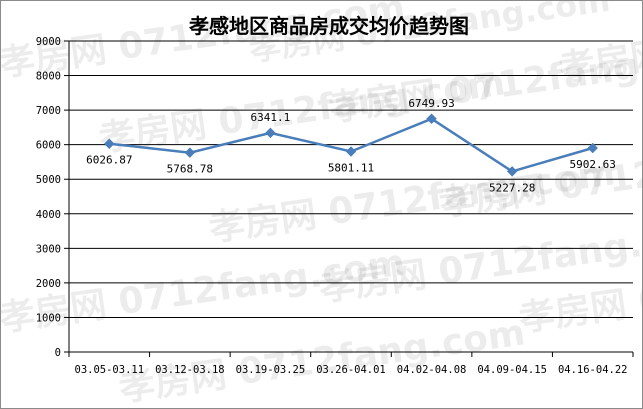 Image resolution: width=643 pixels, height=409 pixels. What do you see at coordinates (48, 42) in the screenshot?
I see `y-tick-label: 9000` at bounding box center [48, 42].